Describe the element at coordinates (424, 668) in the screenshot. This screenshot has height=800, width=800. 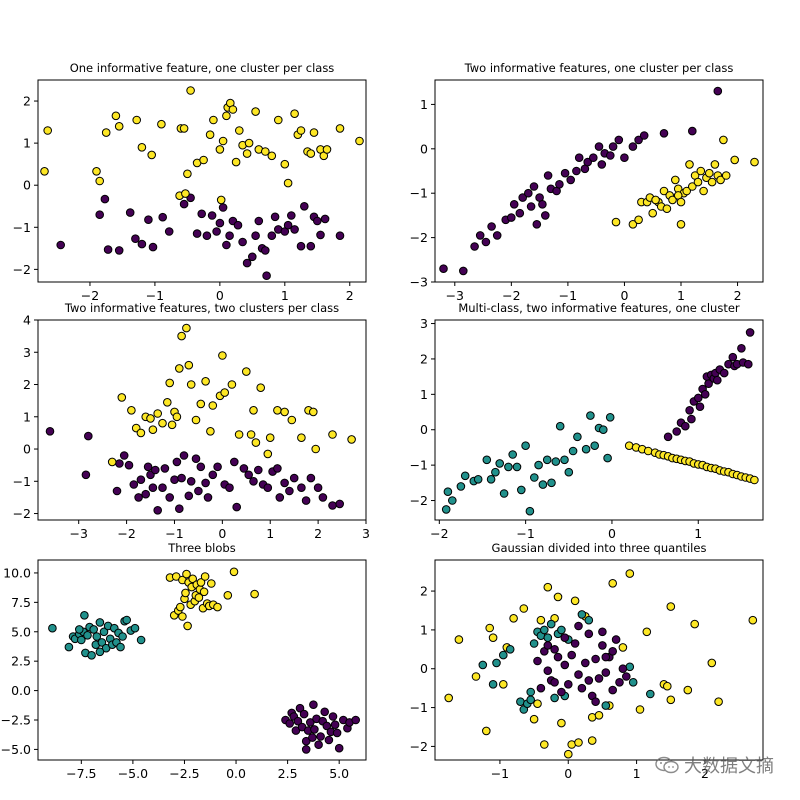
I see `y-tick-label: 0` at that location.